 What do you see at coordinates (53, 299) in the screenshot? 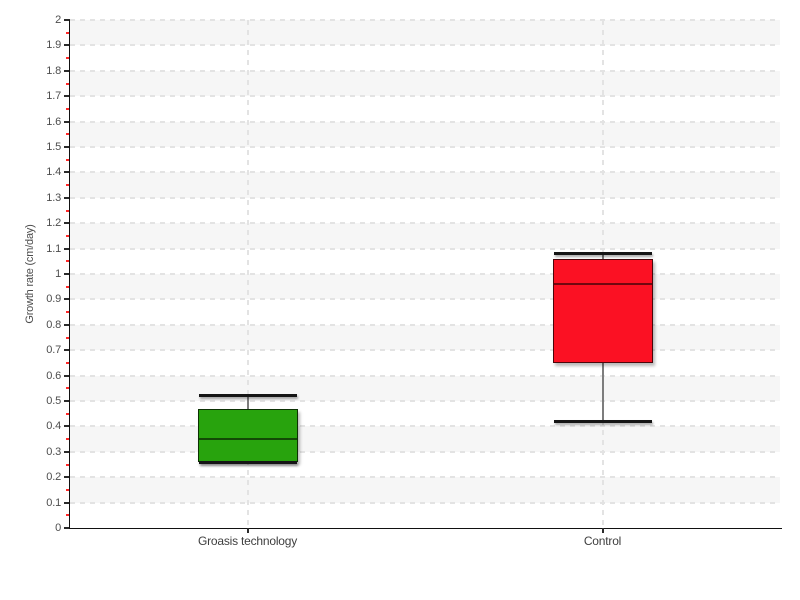
I see `y-tick-label: 0.9` at bounding box center [53, 299].